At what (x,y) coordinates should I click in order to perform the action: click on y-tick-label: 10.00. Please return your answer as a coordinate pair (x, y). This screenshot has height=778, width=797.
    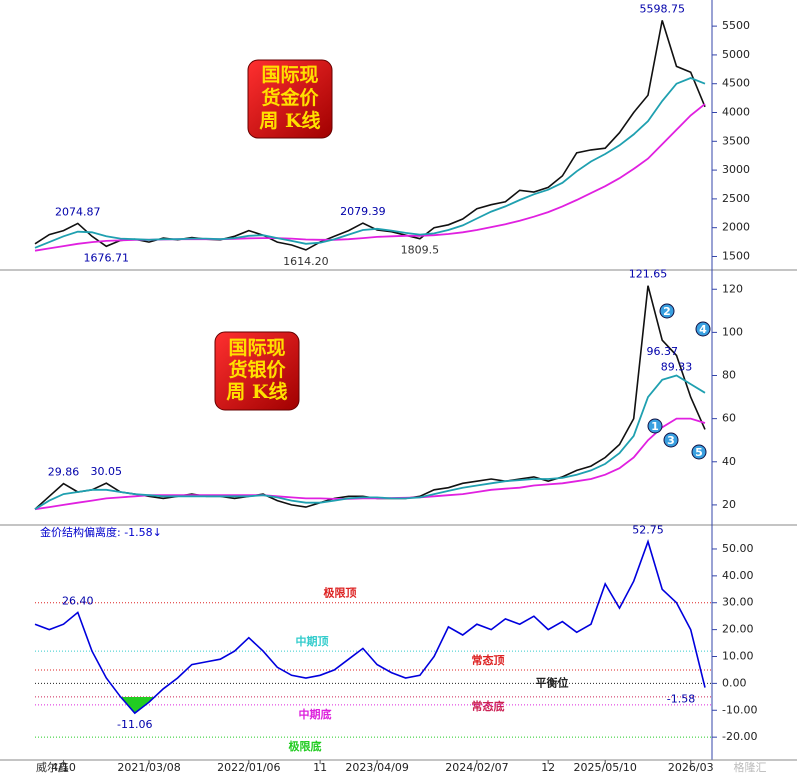
    Looking at the image, I should click on (738, 656).